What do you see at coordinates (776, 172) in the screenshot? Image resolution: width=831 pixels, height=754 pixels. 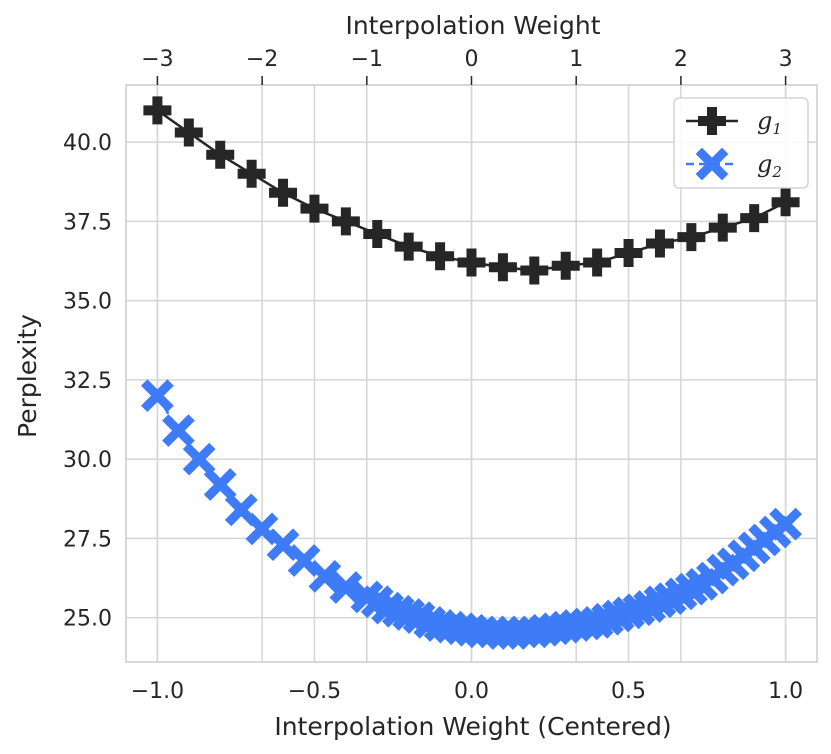 I see `legend-label-subscript: 2` at bounding box center [776, 172].